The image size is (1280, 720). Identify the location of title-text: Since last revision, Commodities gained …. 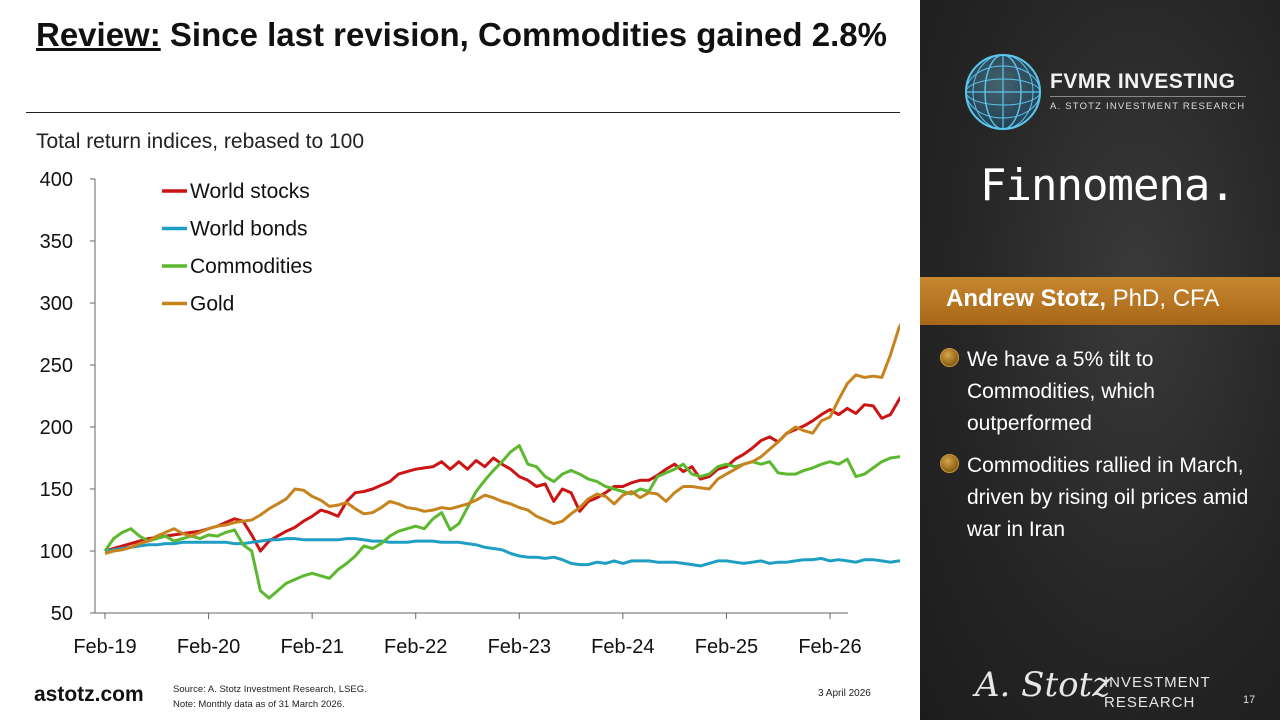
(523, 34).